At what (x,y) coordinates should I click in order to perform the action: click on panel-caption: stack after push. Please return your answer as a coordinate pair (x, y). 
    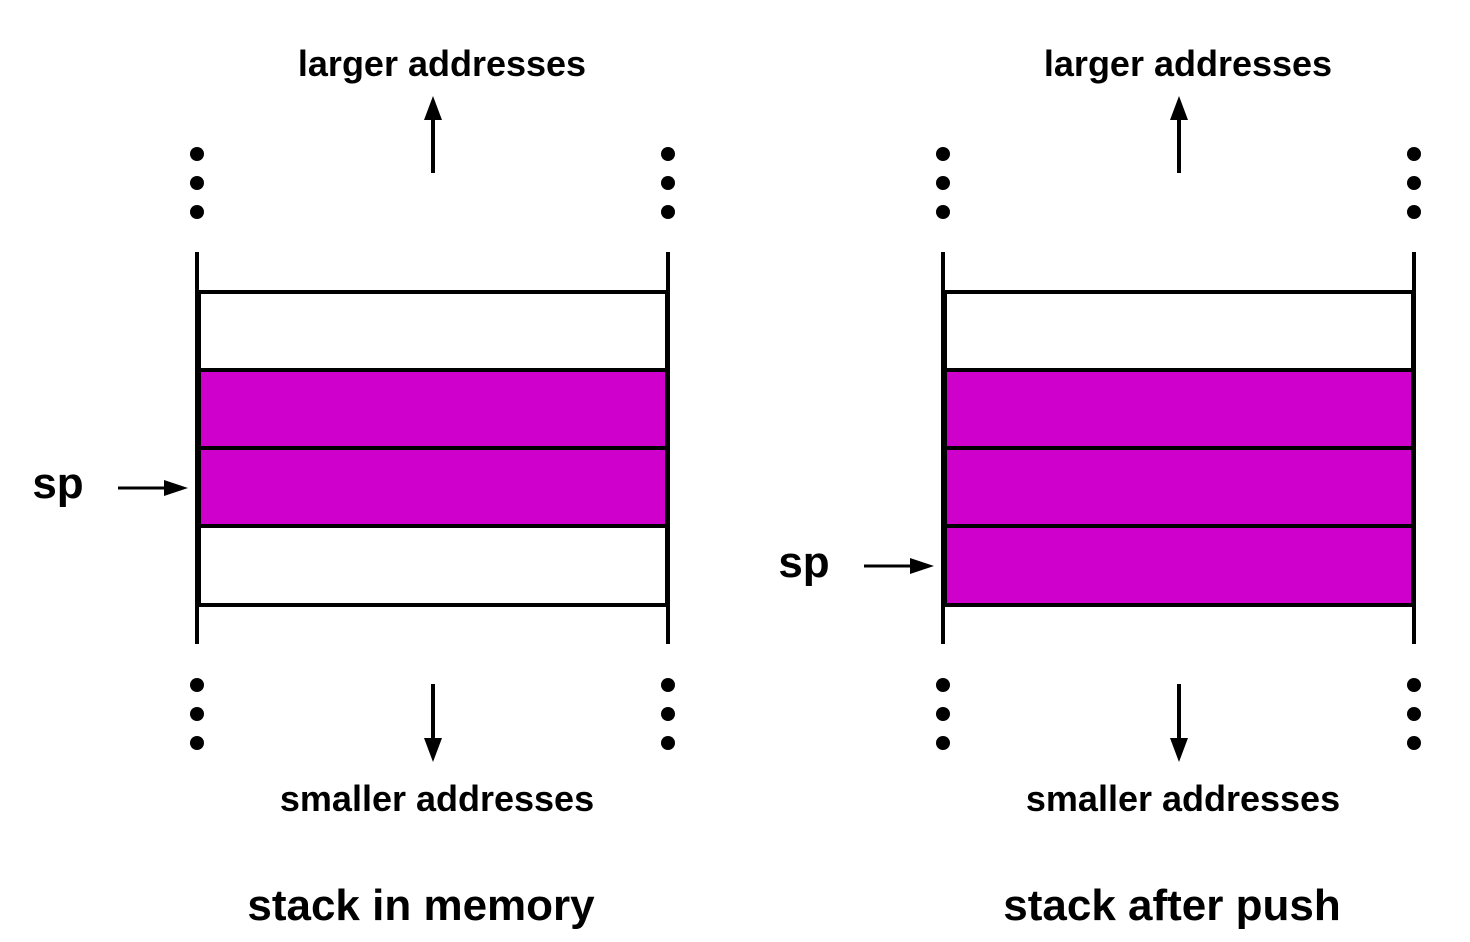
    Looking at the image, I should click on (1171, 905).